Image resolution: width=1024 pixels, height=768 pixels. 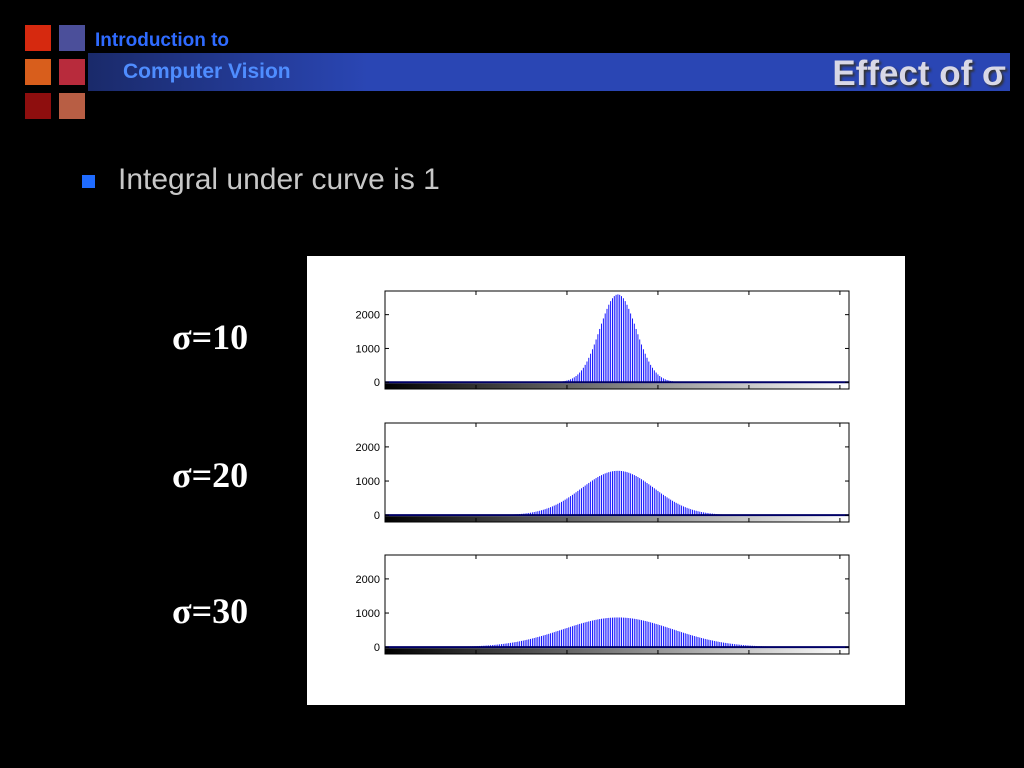 What do you see at coordinates (207, 71) in the screenshot?
I see `course-name-line2: Computer Vision` at bounding box center [207, 71].